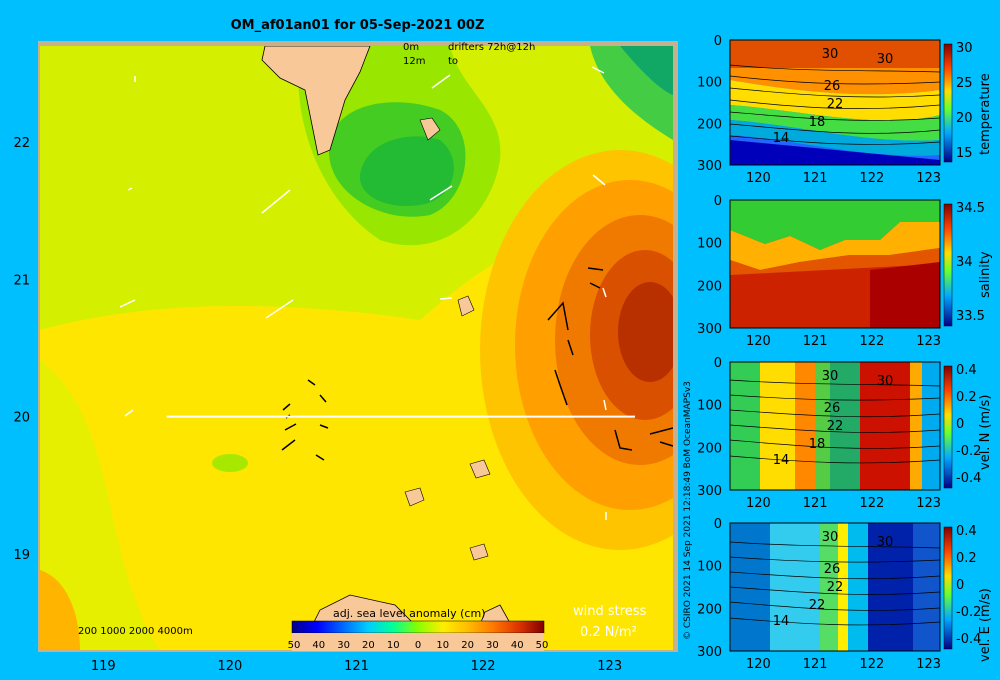  I want to click on panel-colorbar-tick: 34.5, so click(970, 208).